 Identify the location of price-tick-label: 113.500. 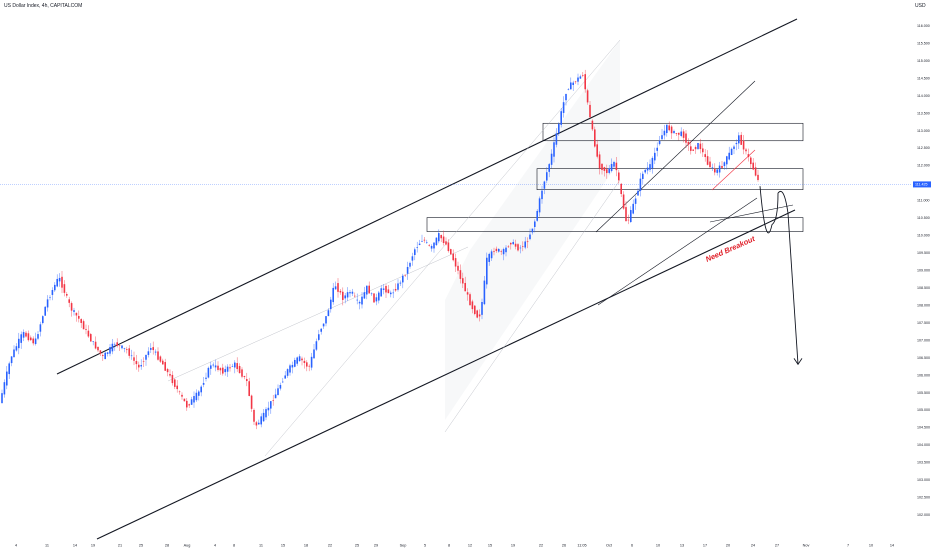
(923, 113).